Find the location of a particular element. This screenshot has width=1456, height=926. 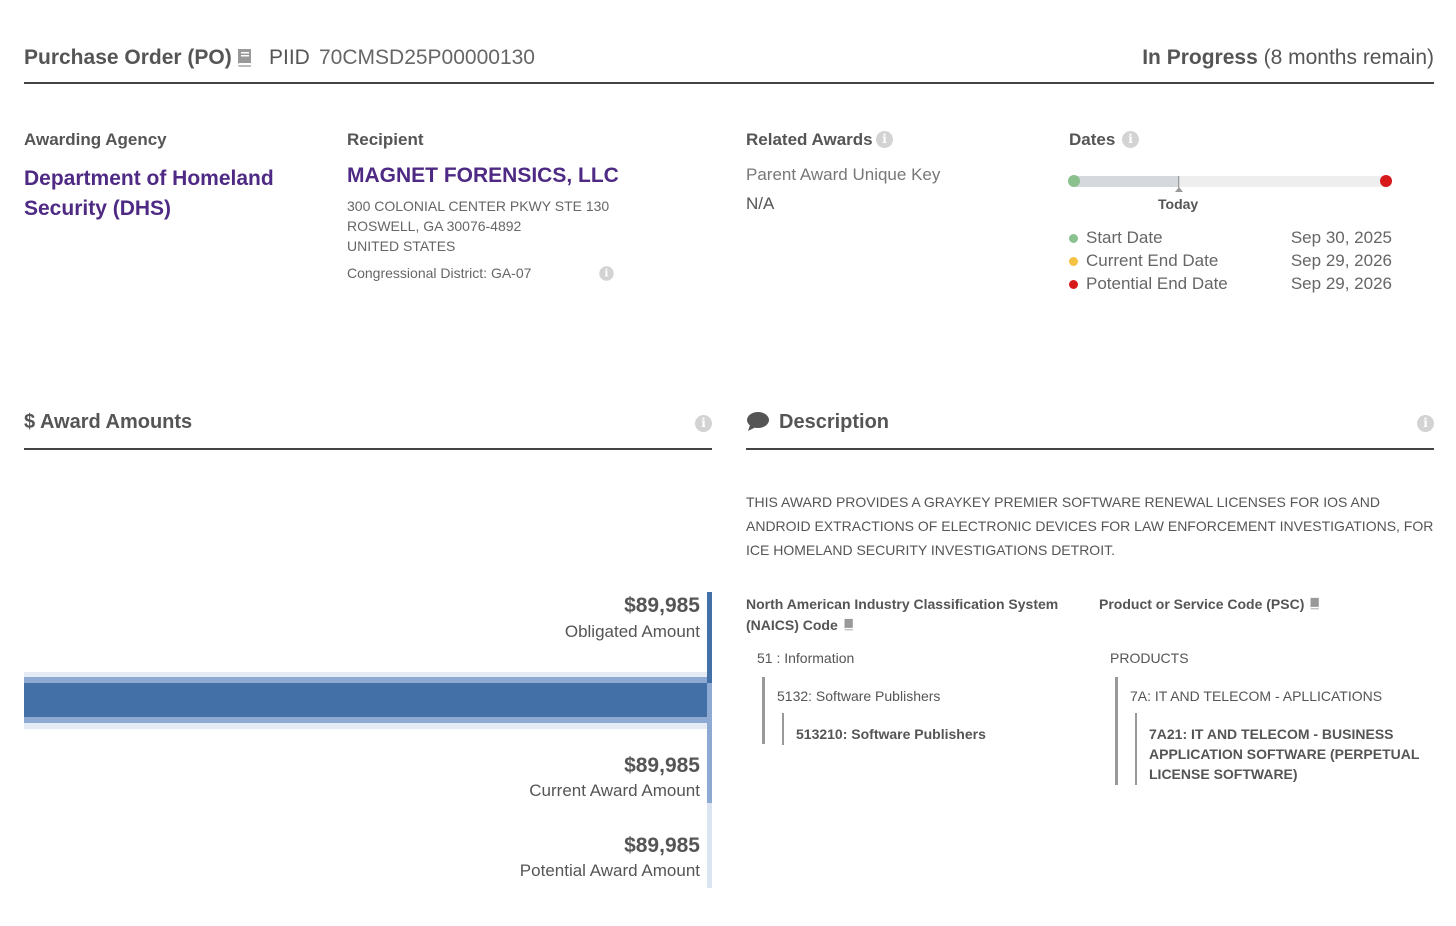

piid-label: PIID is located at coordinates (289, 57).